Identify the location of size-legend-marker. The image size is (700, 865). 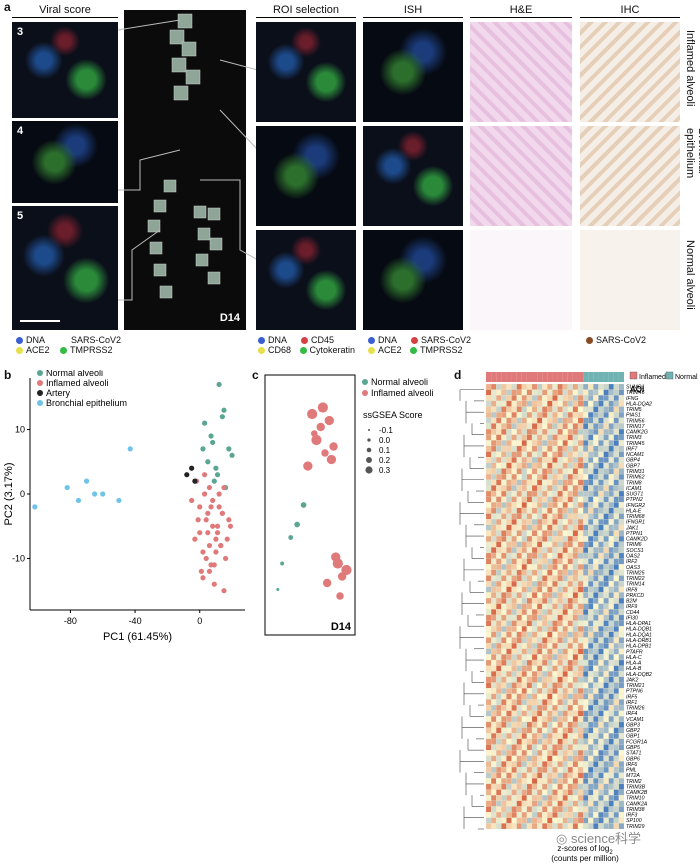
(369, 440).